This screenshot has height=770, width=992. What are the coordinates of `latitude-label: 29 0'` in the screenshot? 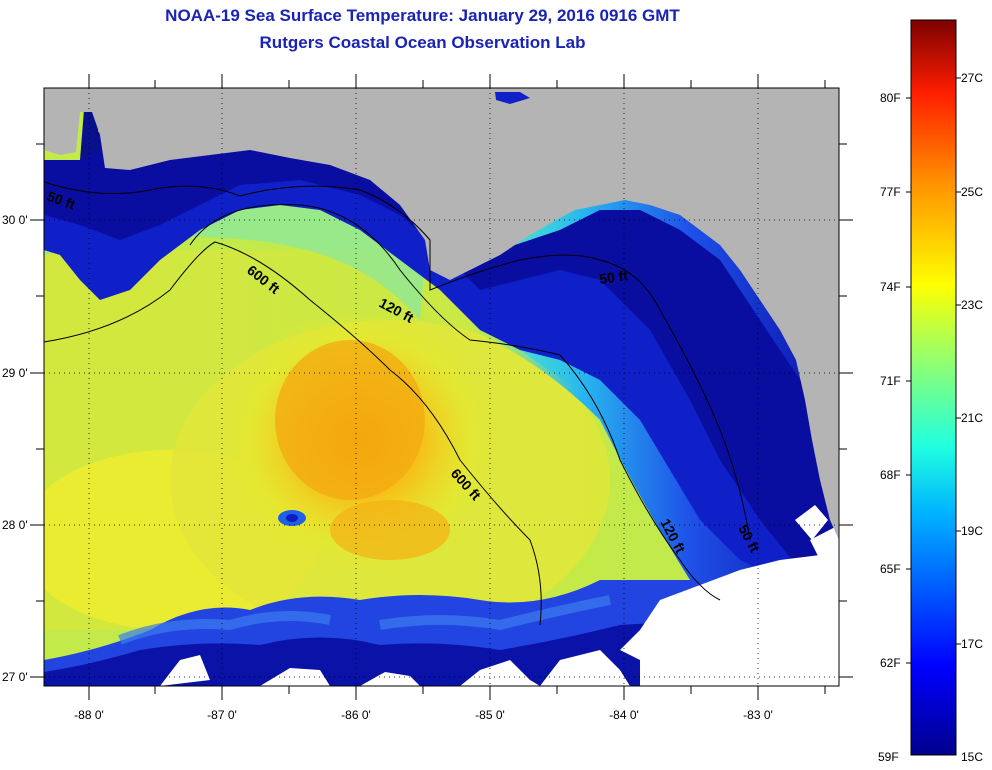 It's located at (15, 373).